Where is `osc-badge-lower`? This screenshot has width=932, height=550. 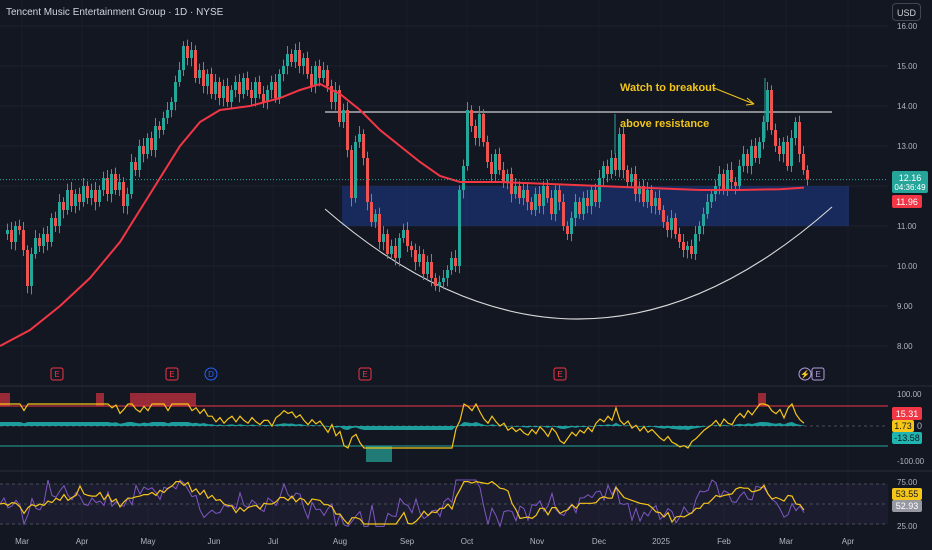
osc-badge-lower is located at coordinates (907, 438).